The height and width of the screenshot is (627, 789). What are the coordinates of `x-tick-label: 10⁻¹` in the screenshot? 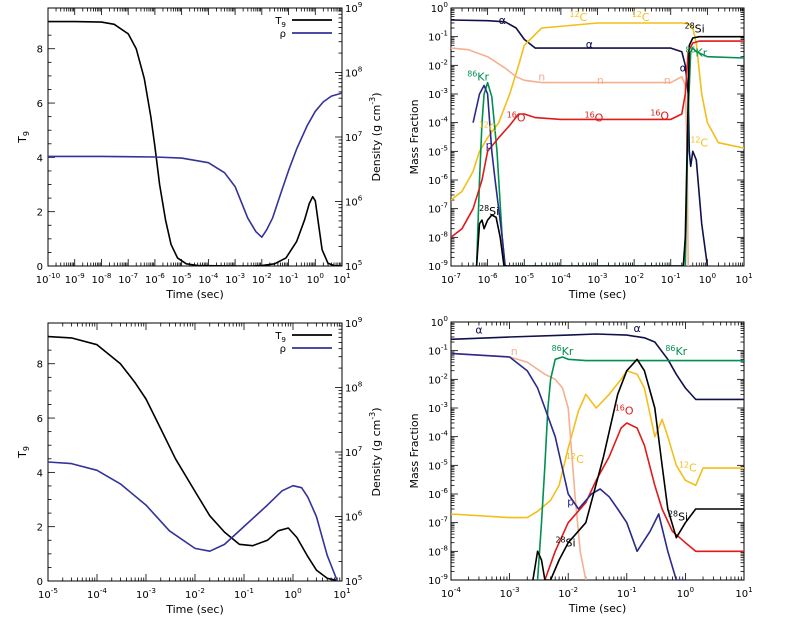 It's located at (671, 278).